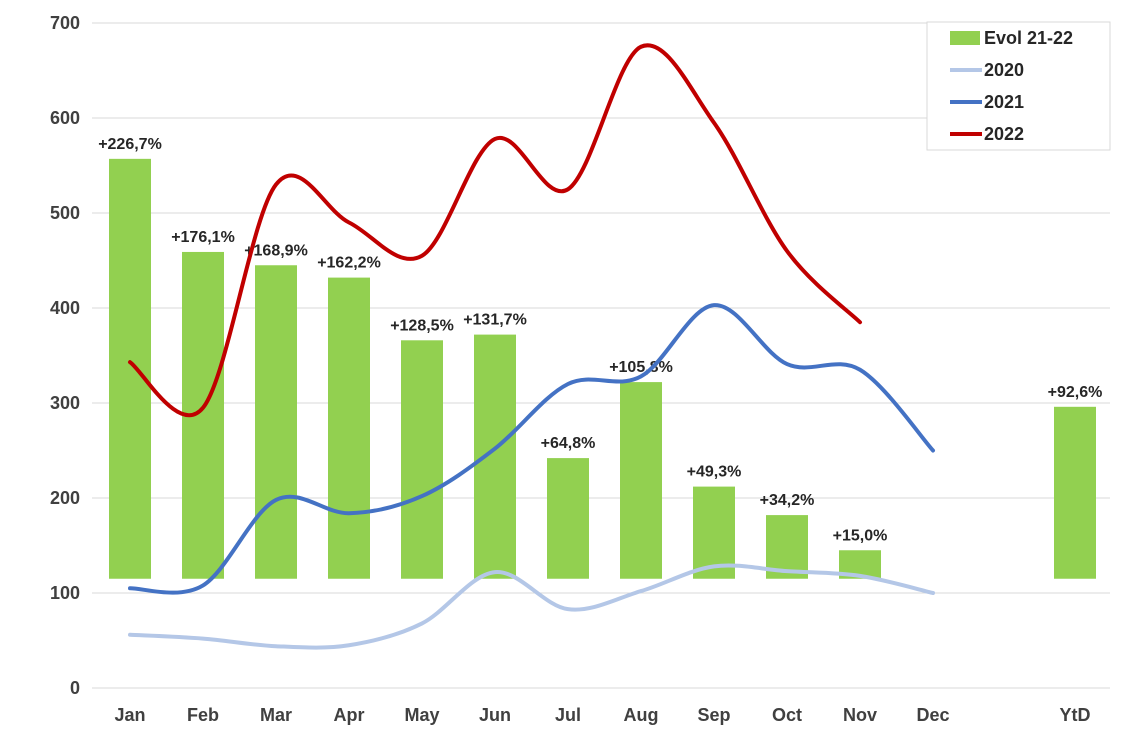  Describe the element at coordinates (1004, 134) in the screenshot. I see `legend-label: 2022` at that location.